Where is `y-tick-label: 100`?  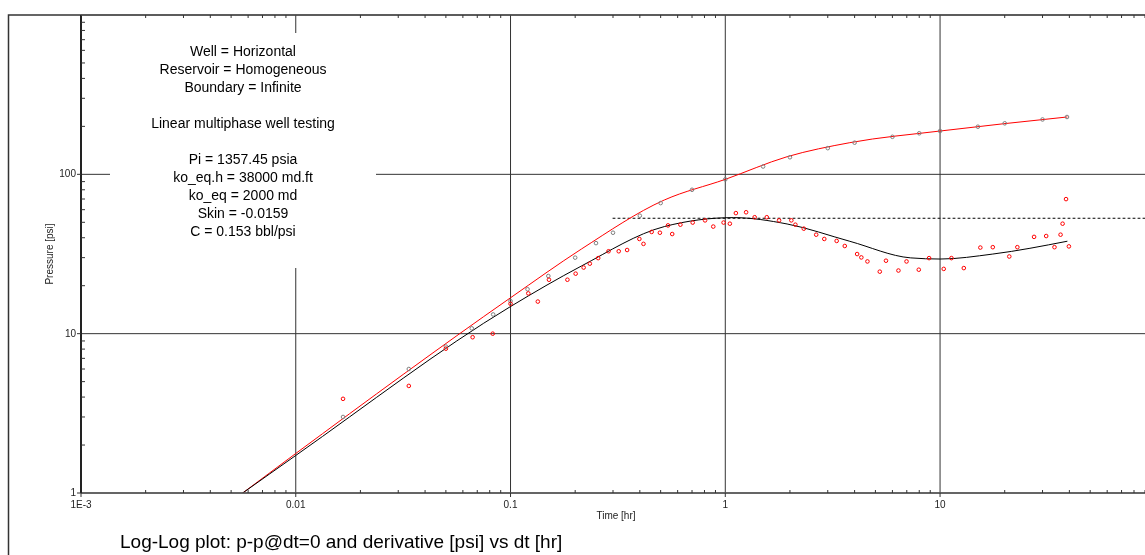 y-tick-label: 100 is located at coordinates (68, 174).